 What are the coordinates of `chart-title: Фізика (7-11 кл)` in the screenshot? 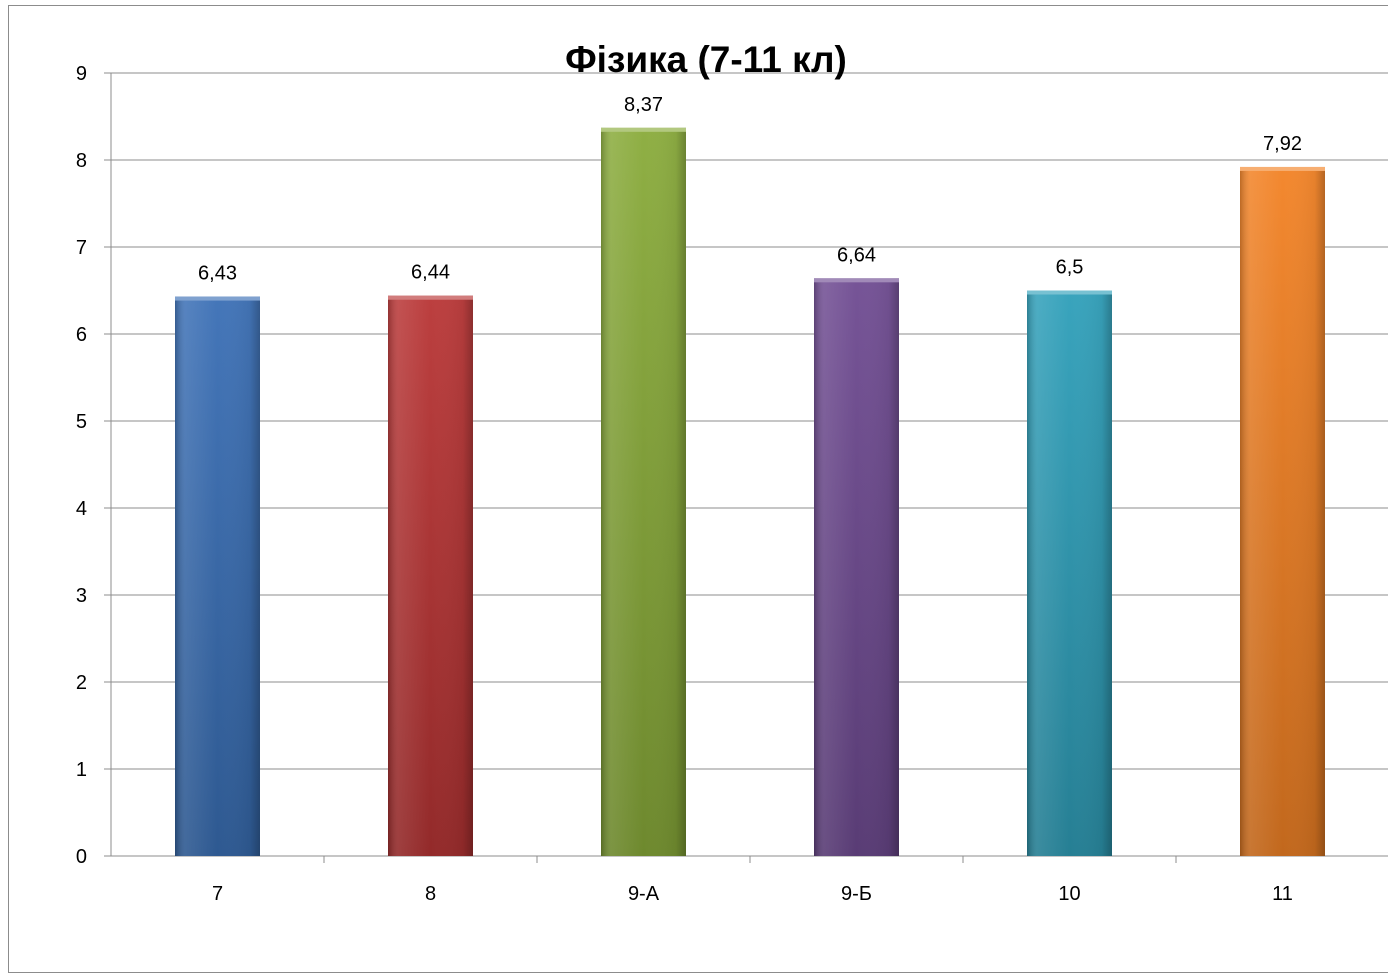 It's located at (706, 59).